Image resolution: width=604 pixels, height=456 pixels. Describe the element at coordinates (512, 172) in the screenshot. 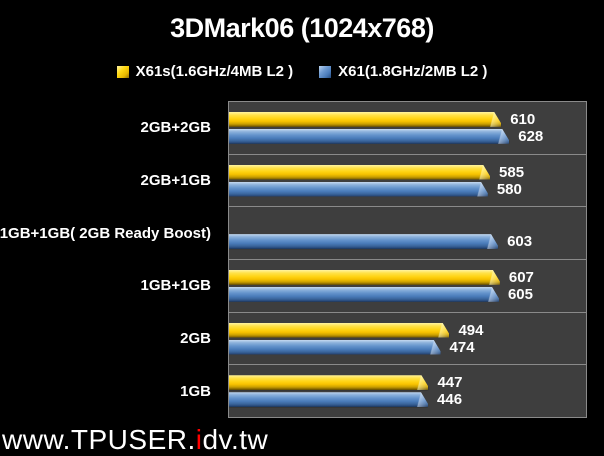

I see `value-label: 585` at that location.